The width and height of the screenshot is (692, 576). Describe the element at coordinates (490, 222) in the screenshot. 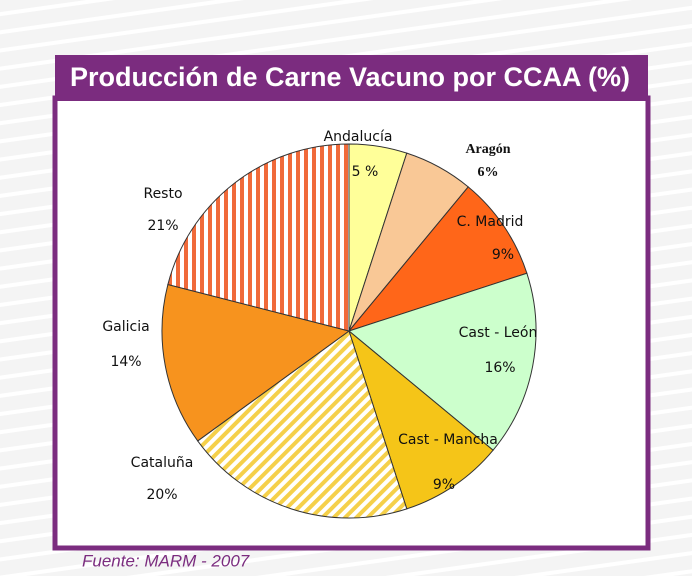

I see `slice-label: C. Madrid` at that location.